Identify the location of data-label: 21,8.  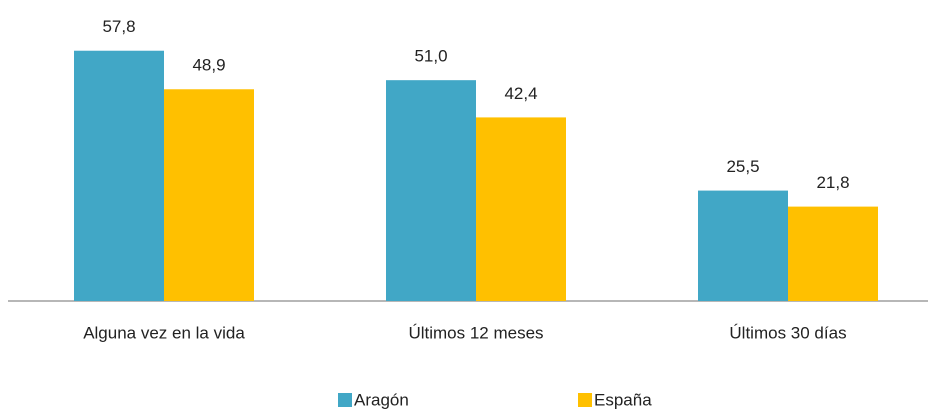
(832, 182).